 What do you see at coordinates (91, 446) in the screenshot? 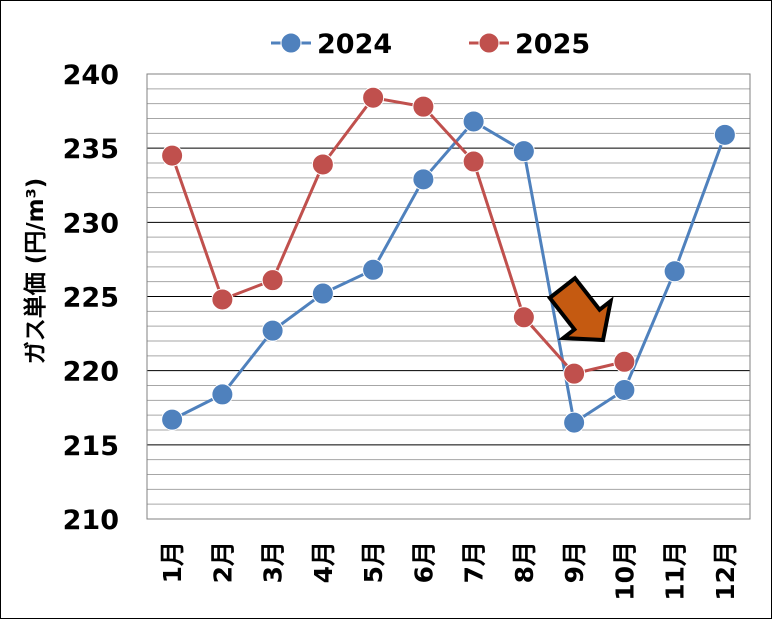
I see `y-tick-label: 215` at bounding box center [91, 446].